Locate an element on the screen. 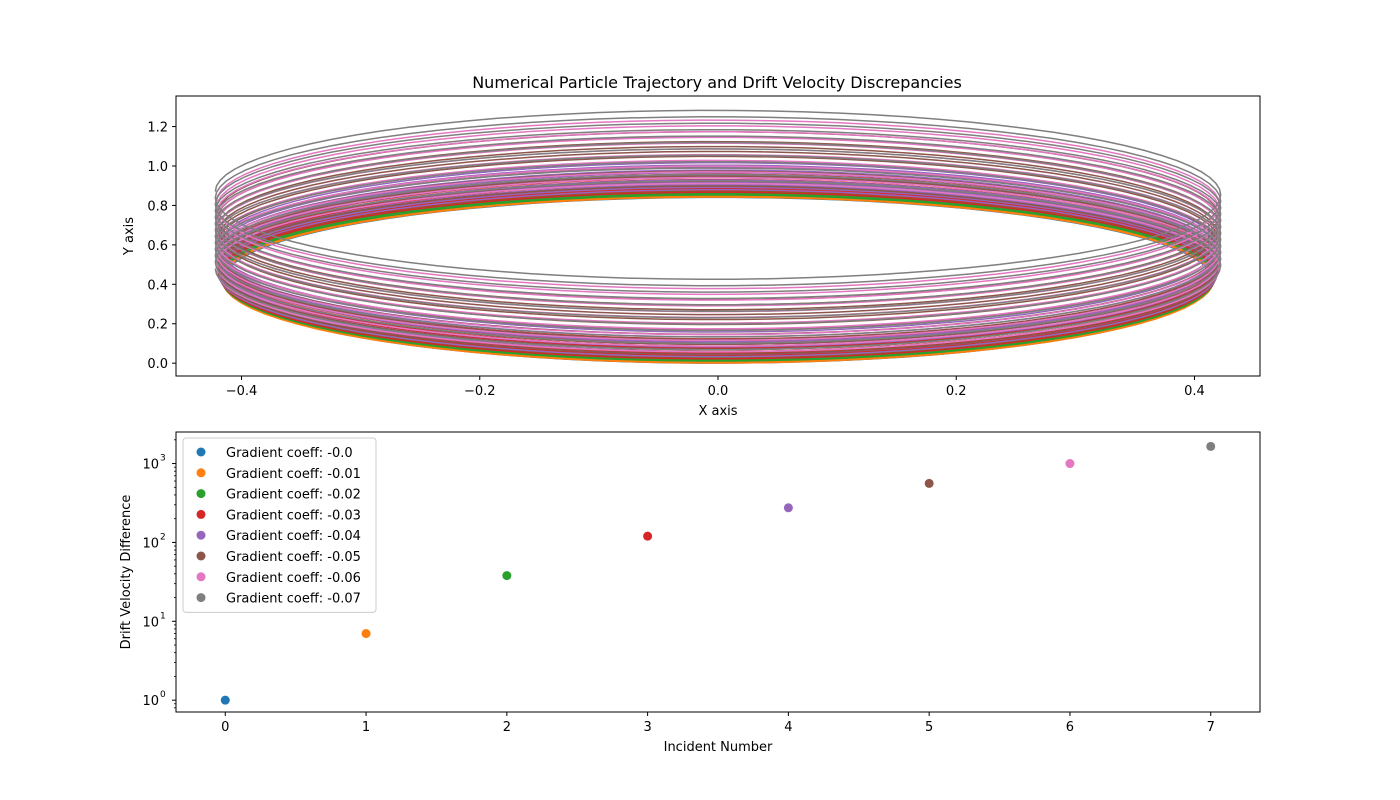 This screenshot has height=800, width=1400. trajectory-x-tick-label: −0.2 is located at coordinates (480, 391).